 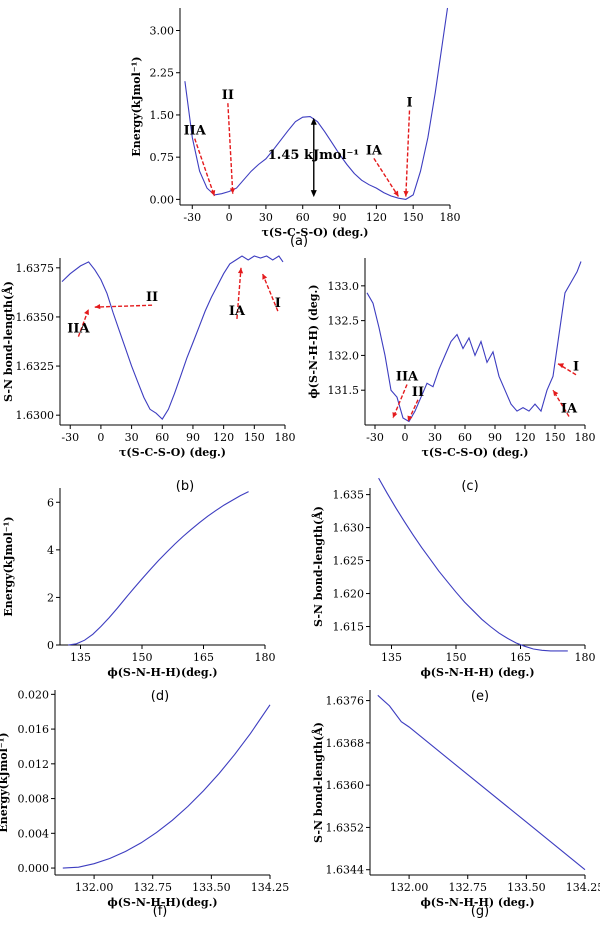 I want to click on y-tick-label: 2.25, so click(x=162, y=73).